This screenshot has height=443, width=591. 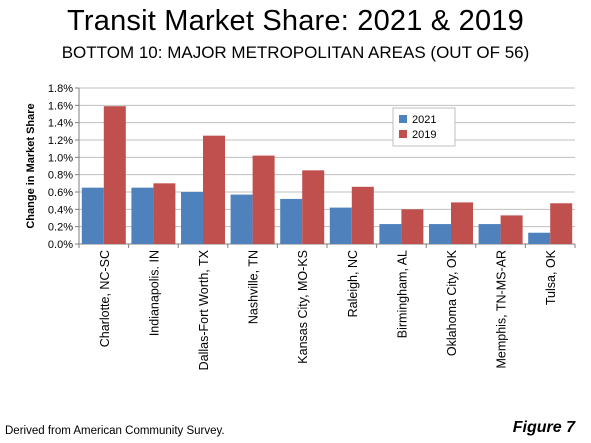 I want to click on x-category-label: Kansas City, MO-KS, so click(x=303, y=307).